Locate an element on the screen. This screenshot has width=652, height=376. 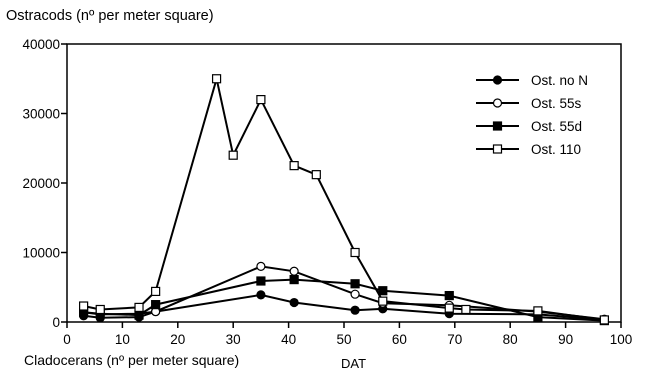
x-tick-label: 90 is located at coordinates (565, 339).